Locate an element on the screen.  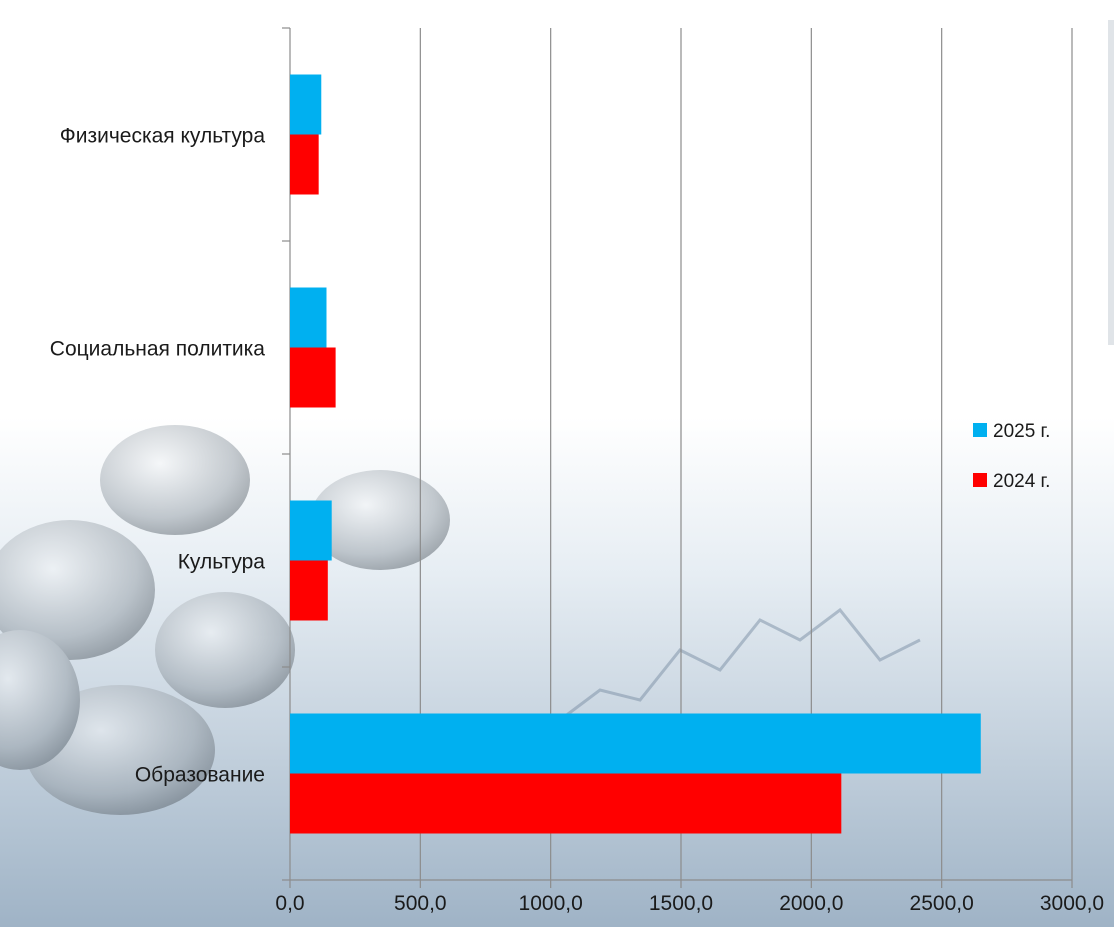
x-tick-labels: 0,0 500,0 1000,0 1500,0 2000,0 2500,0 3000,0 is located at coordinates (689, 903).